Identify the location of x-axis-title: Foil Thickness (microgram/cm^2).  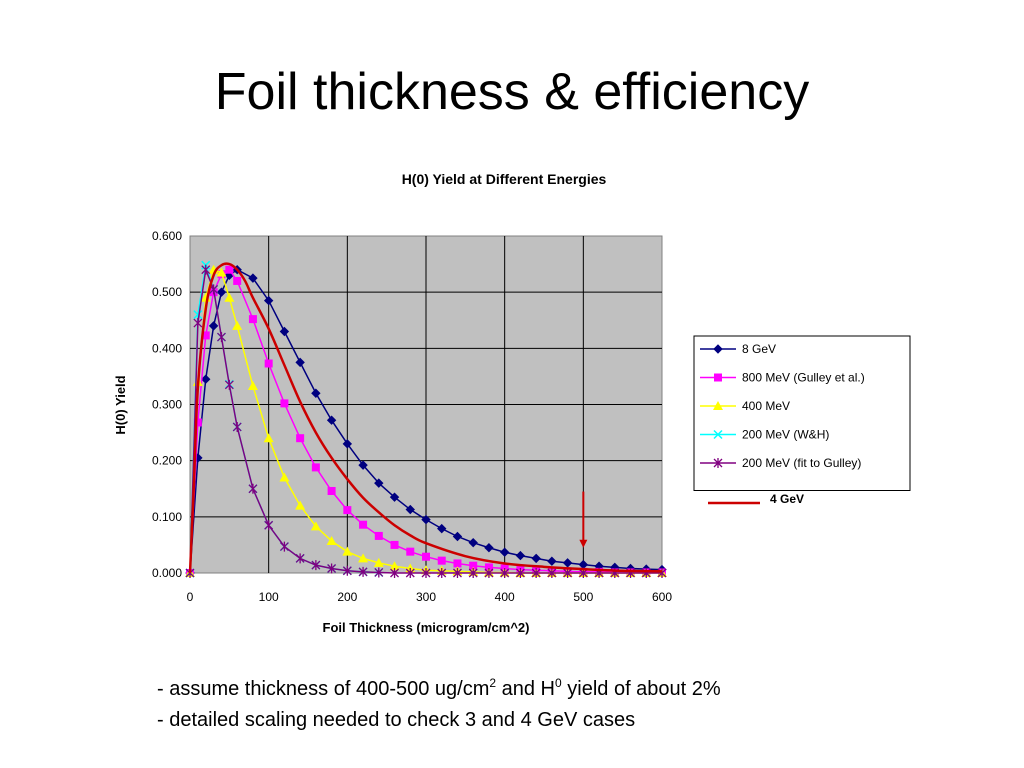
(426, 627).